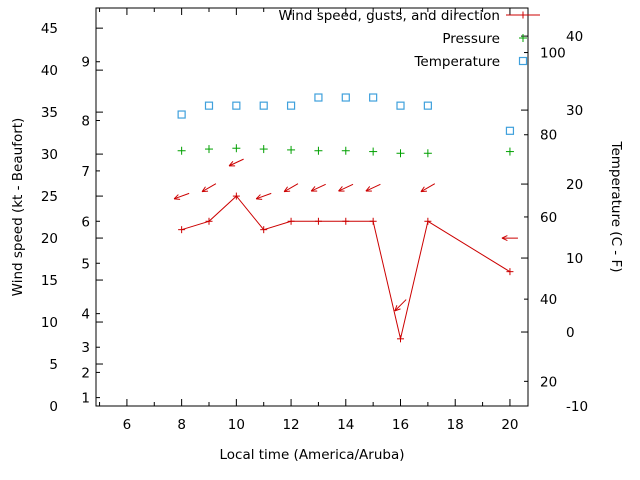 This screenshot has width=640, height=480. Describe the element at coordinates (577, 407) in the screenshot. I see `celsius-tick-label: -10` at that location.